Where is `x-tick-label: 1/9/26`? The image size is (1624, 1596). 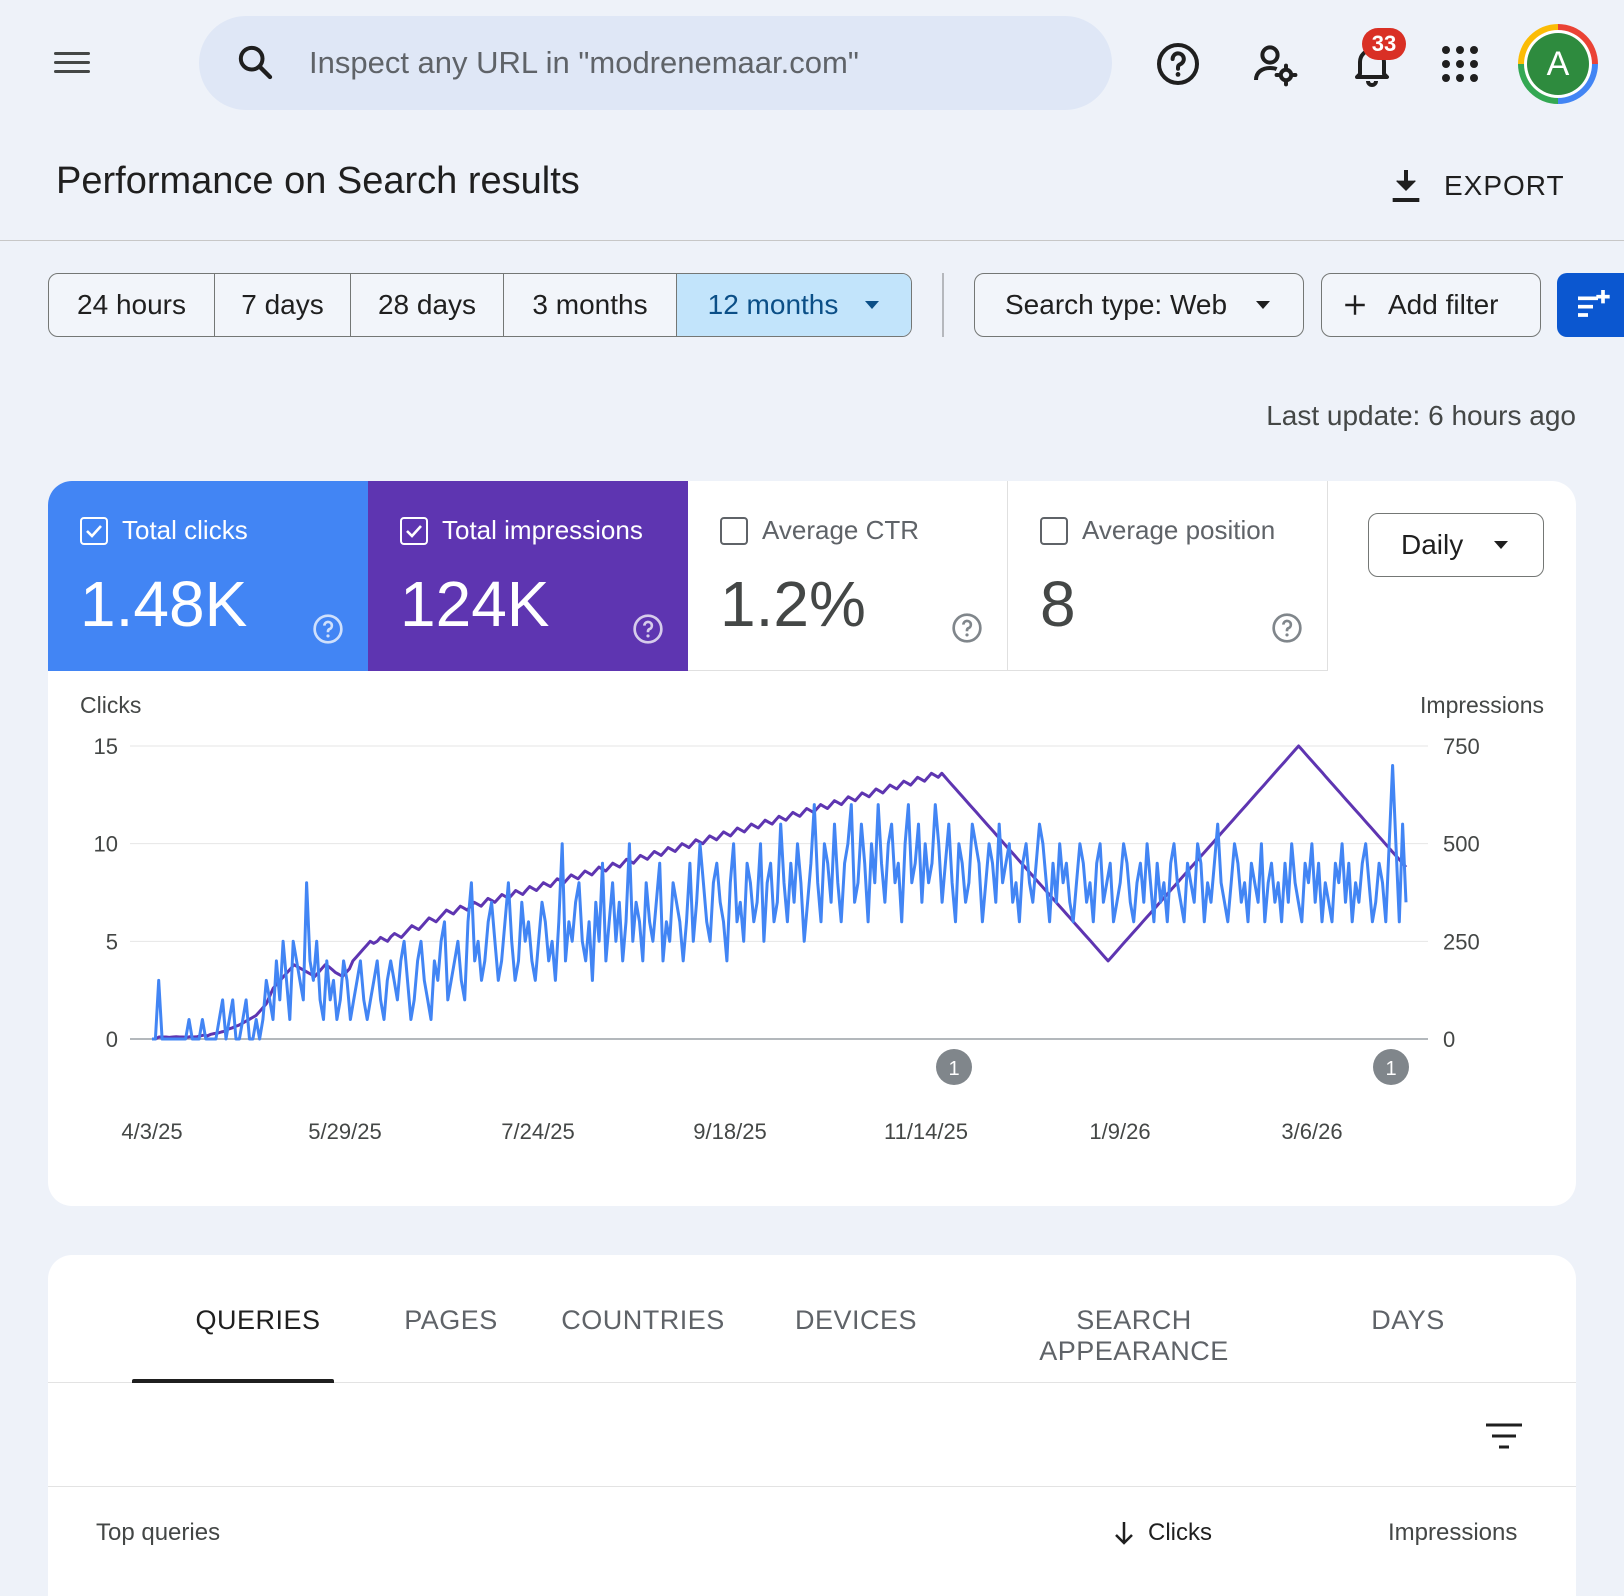 x-tick-label: 1/9/26 is located at coordinates (1119, 1131).